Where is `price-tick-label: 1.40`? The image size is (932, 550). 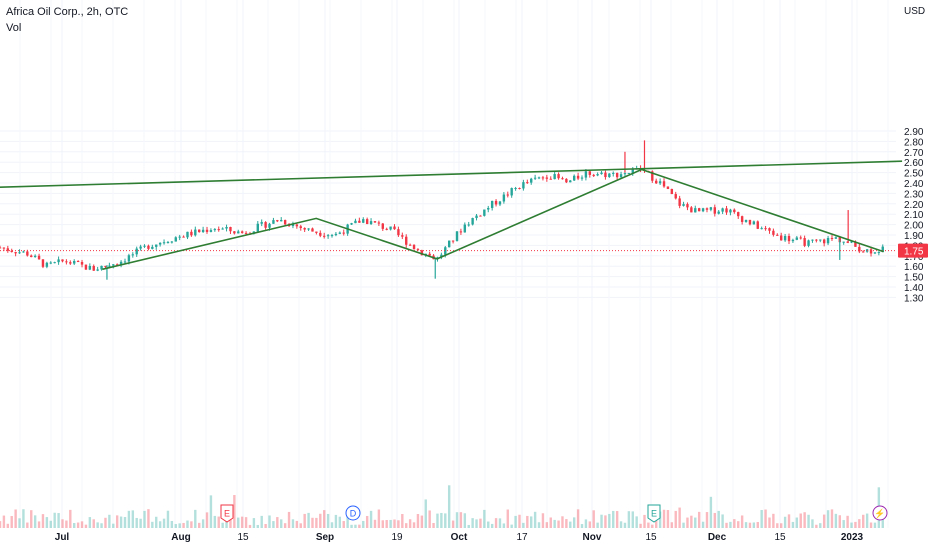 price-tick-label: 1.40 is located at coordinates (914, 288).